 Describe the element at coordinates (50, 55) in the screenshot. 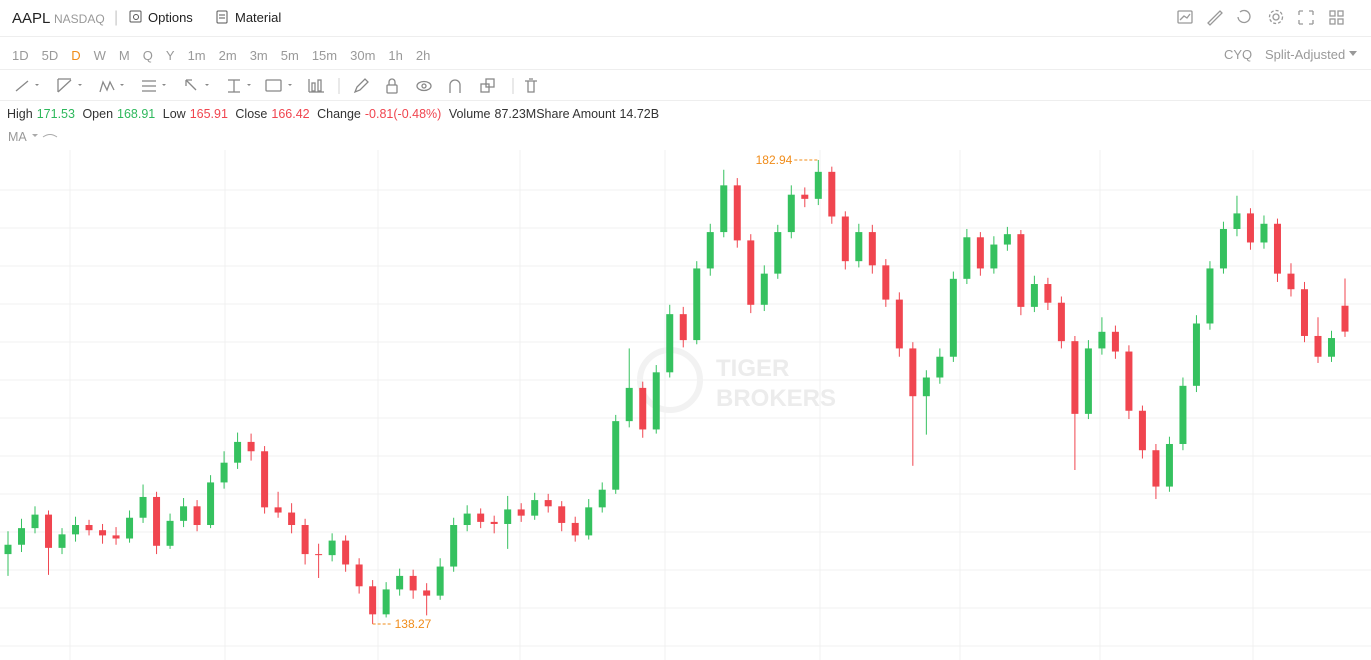

I see `period-button: 5D` at that location.